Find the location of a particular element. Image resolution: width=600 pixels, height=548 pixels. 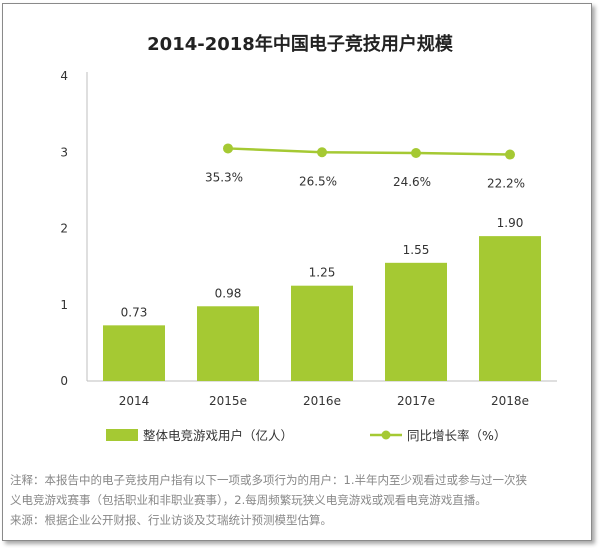

legend-bar-swatch is located at coordinates (122, 435).